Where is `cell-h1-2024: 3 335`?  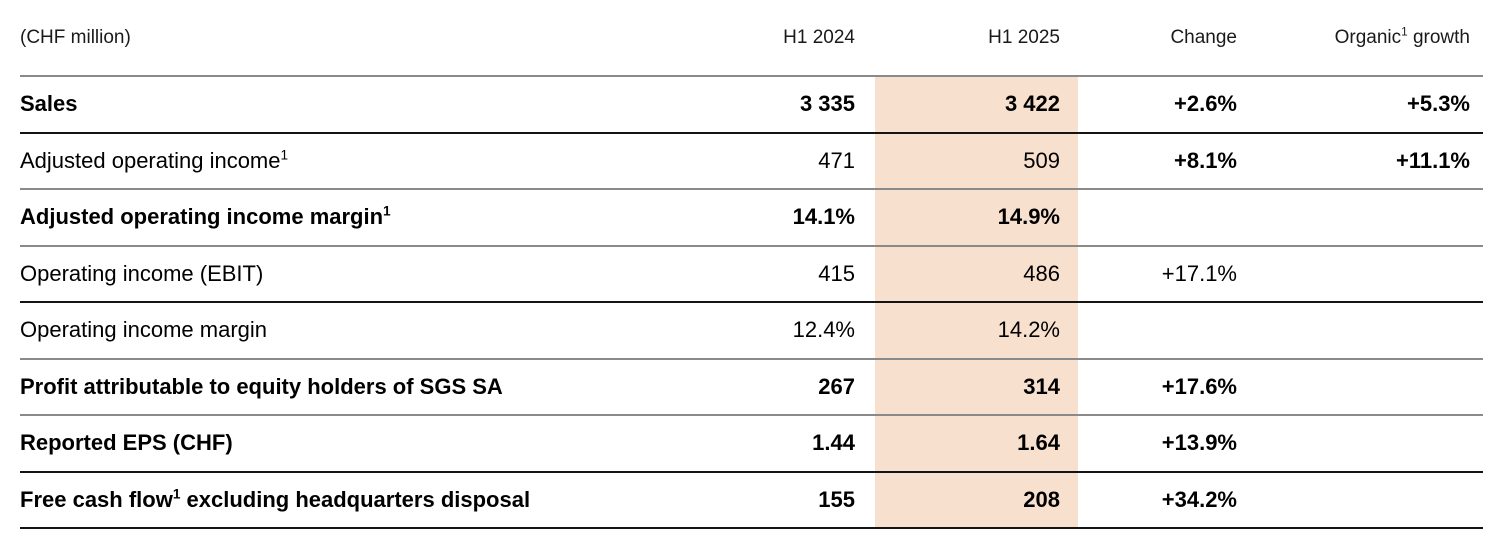
cell-h1-2024: 3 335 is located at coordinates (727, 105).